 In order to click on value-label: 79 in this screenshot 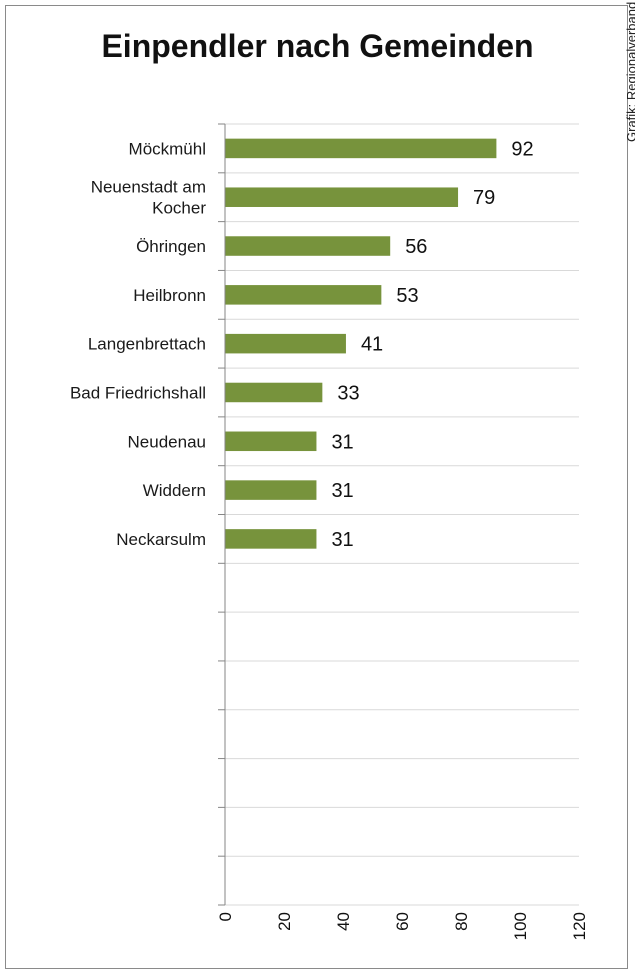, I will do `click(484, 198)`.